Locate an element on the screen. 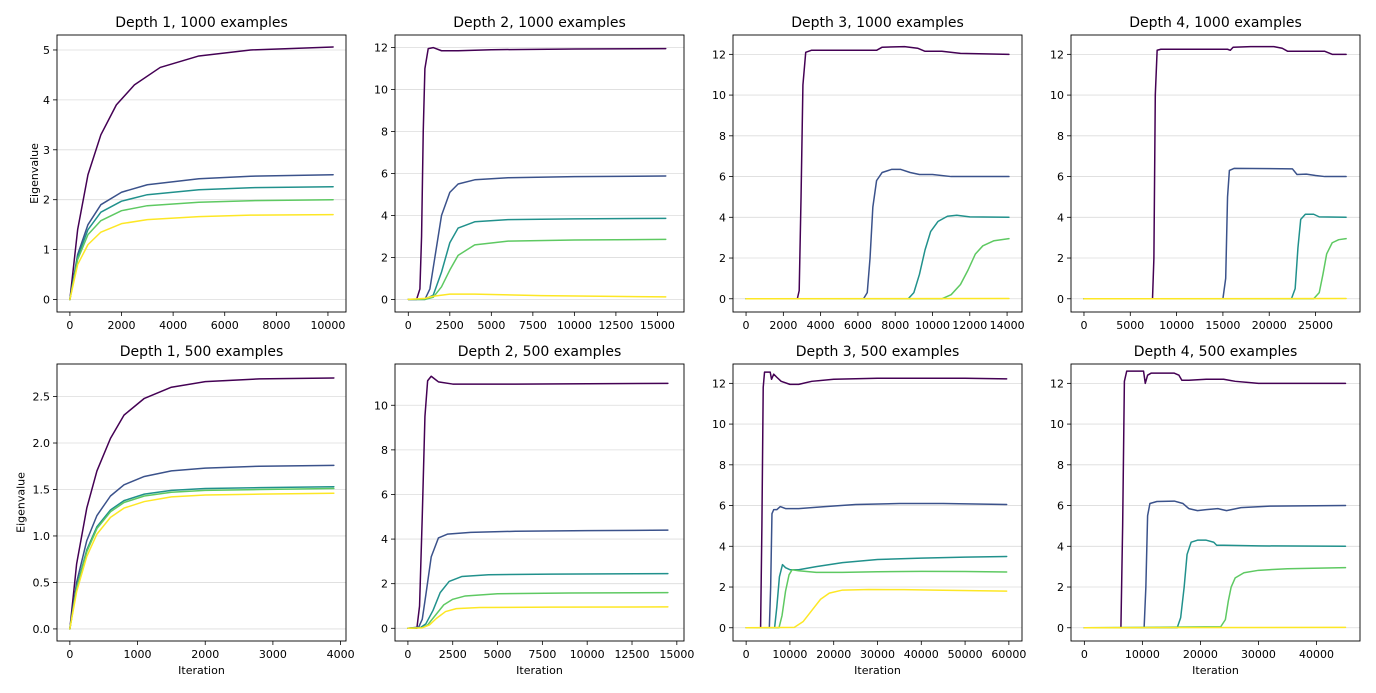  x-tick-label: 2500 is located at coordinates (450, 325).